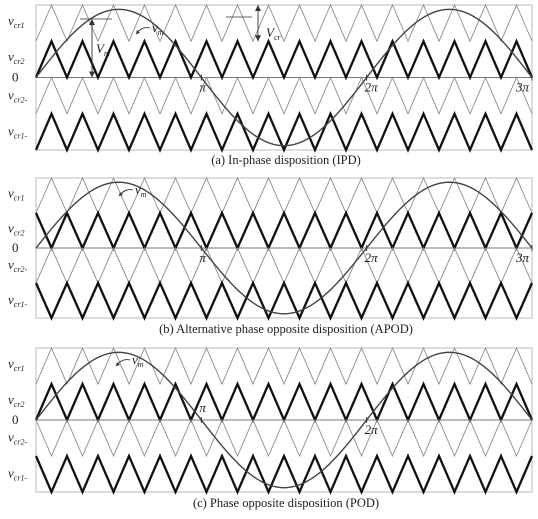 Image resolution: width=538 pixels, height=519 pixels. I want to click on Vcr-label: Vcr, so click(274, 33).